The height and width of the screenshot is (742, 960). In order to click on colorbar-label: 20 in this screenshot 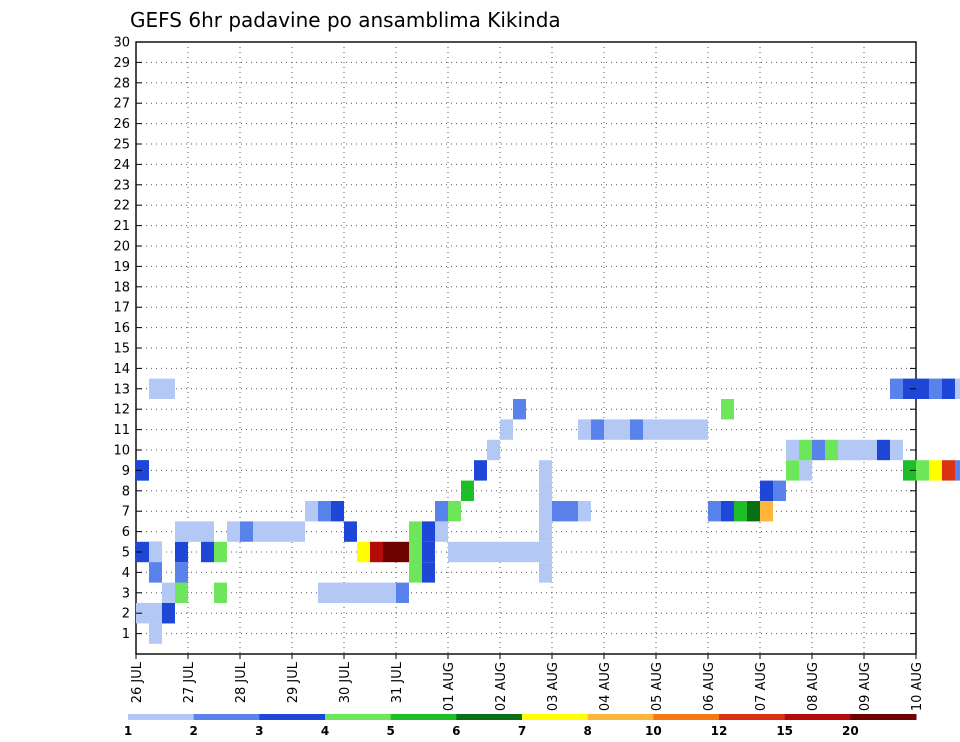, I will do `click(850, 731)`.